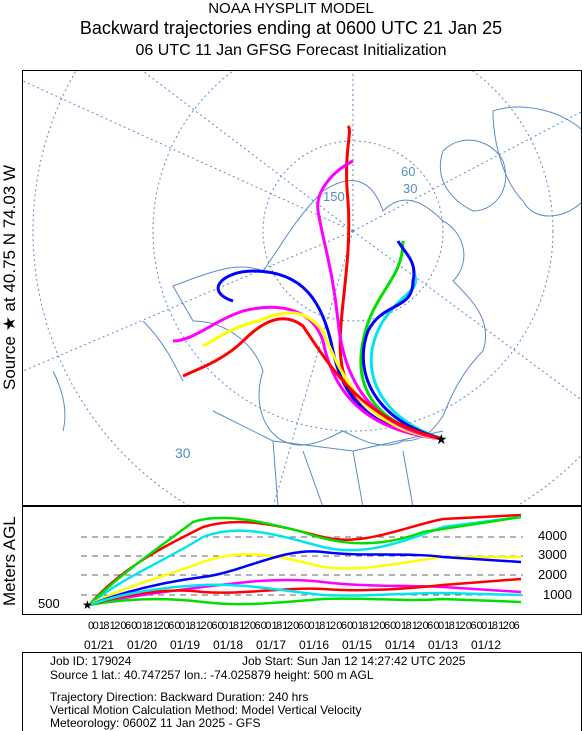 The width and height of the screenshot is (582, 731). Describe the element at coordinates (334, 196) in the screenshot. I see `grid-label-150: 150` at that location.